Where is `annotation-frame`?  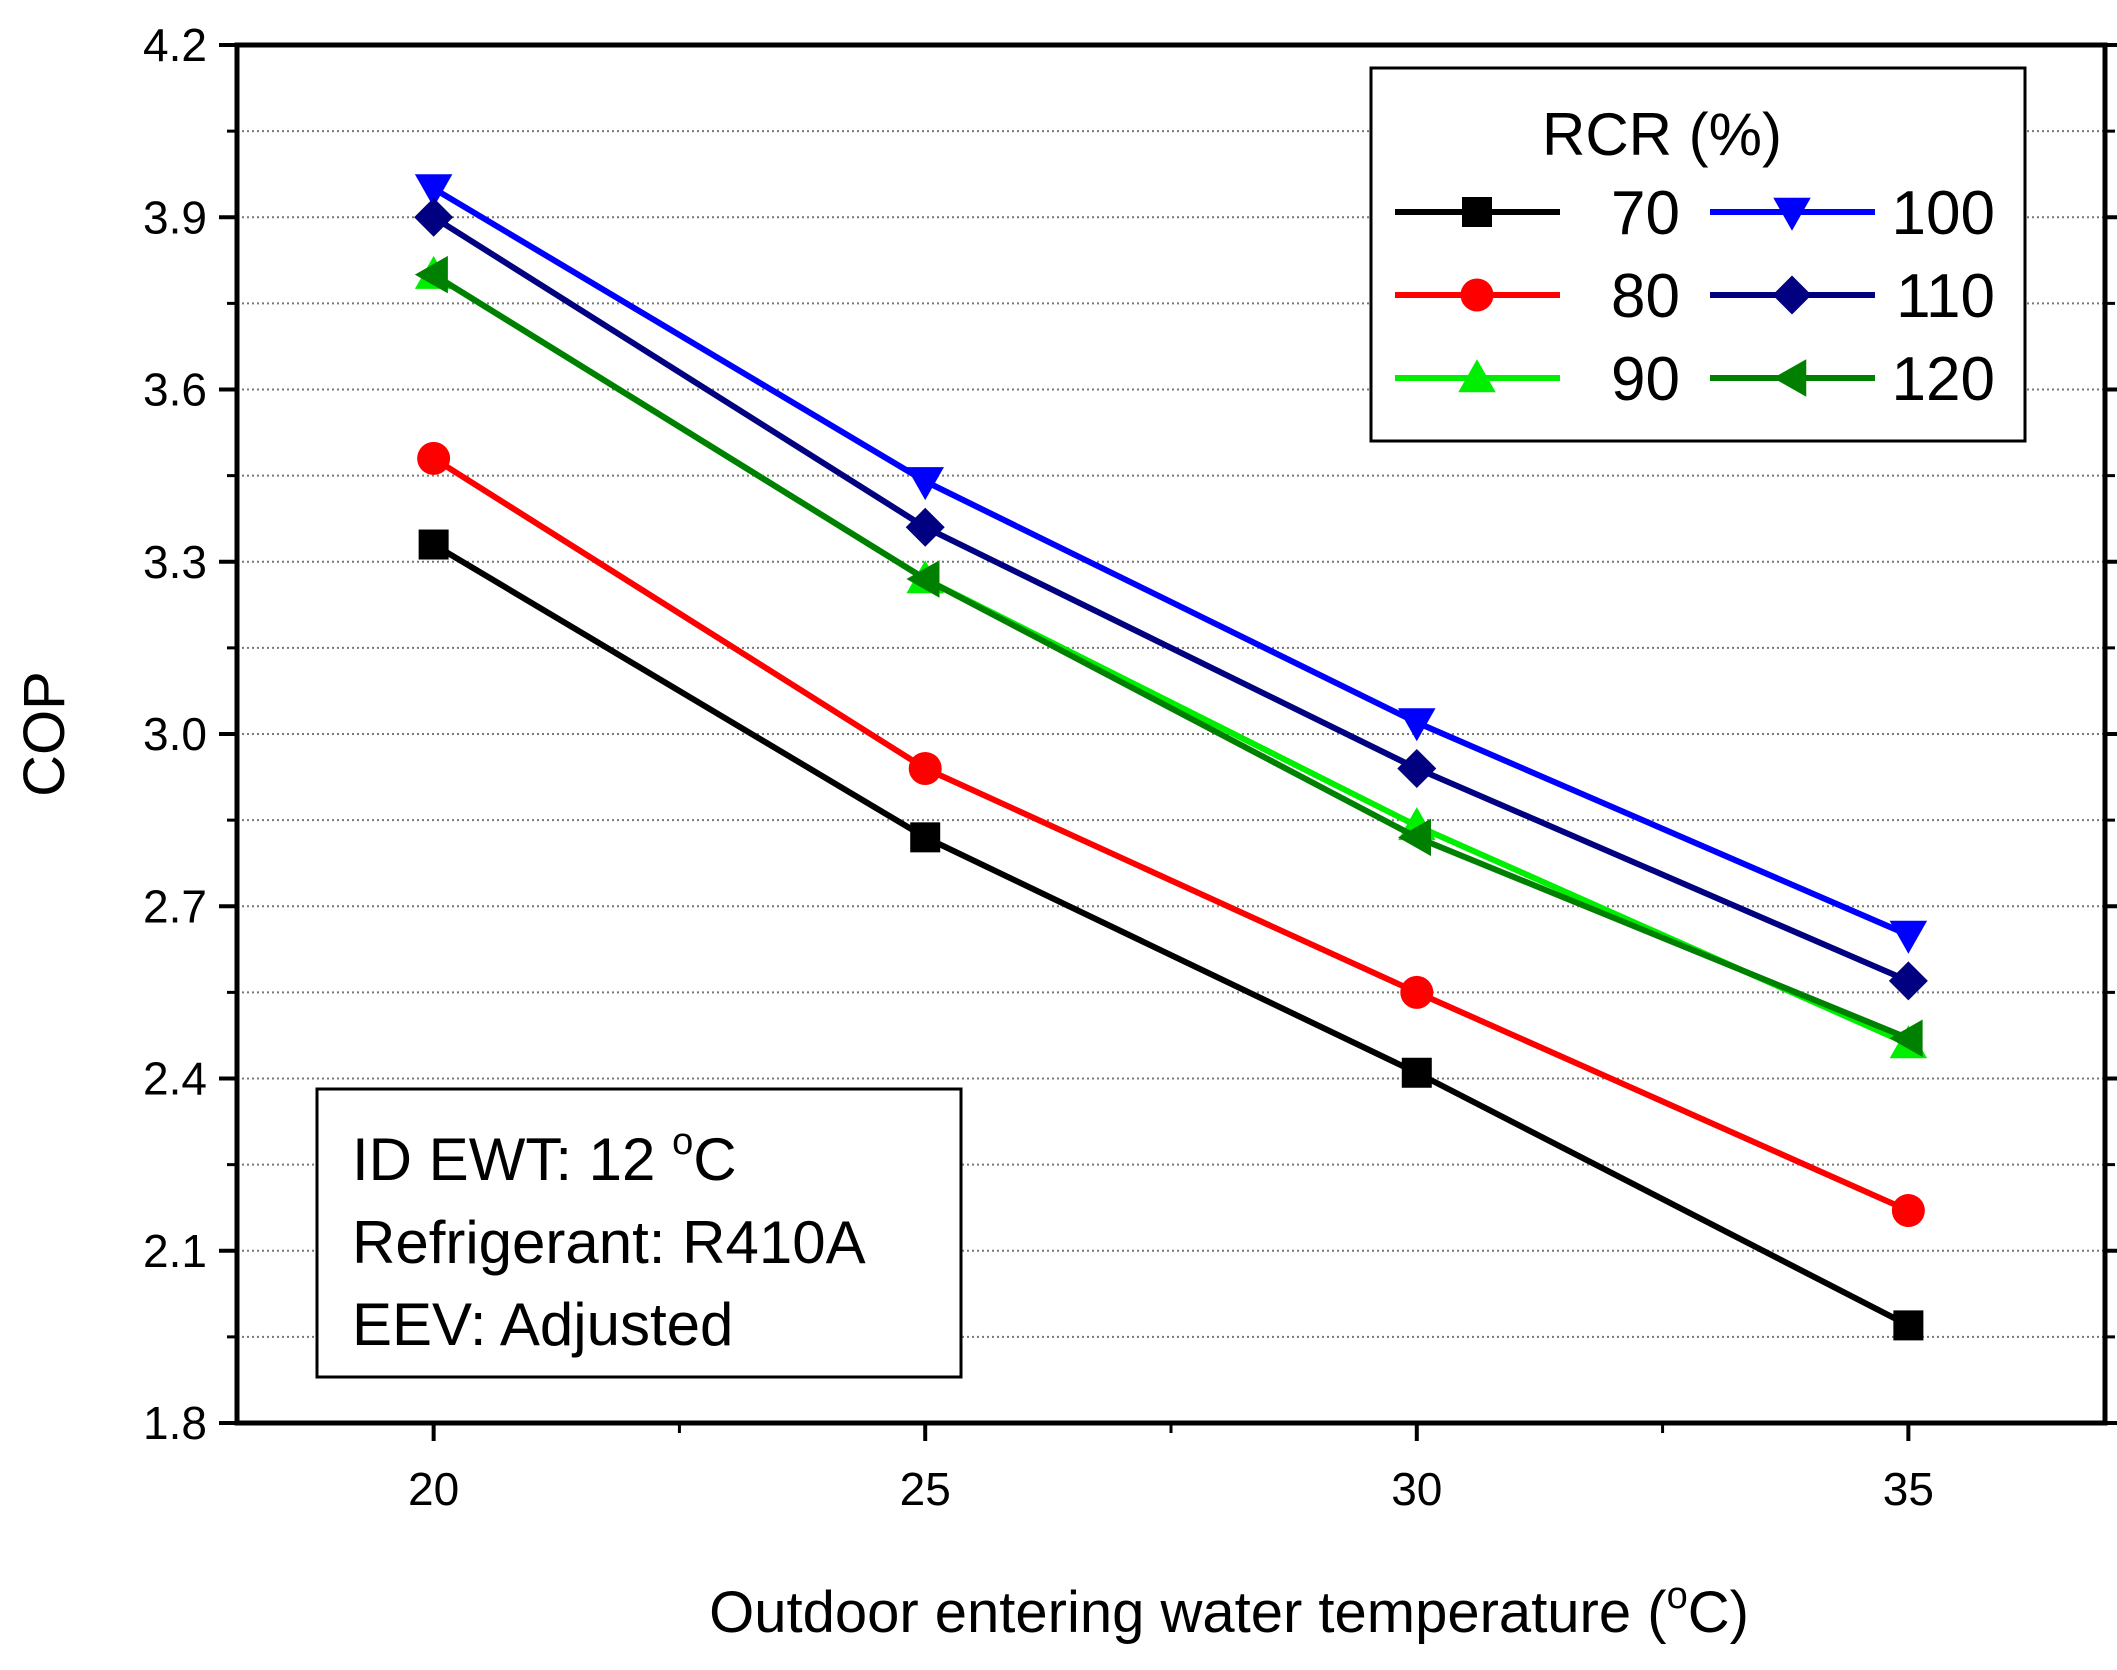
annotation-frame is located at coordinates (639, 1233).